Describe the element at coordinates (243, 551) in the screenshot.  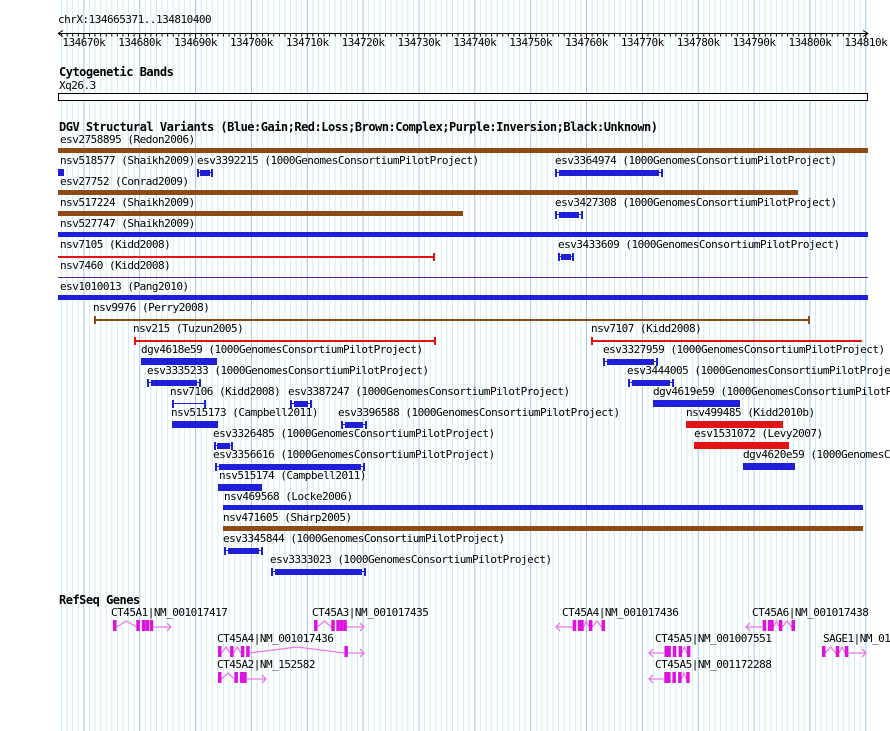
I see `variant-bar-esv3345844` at that location.